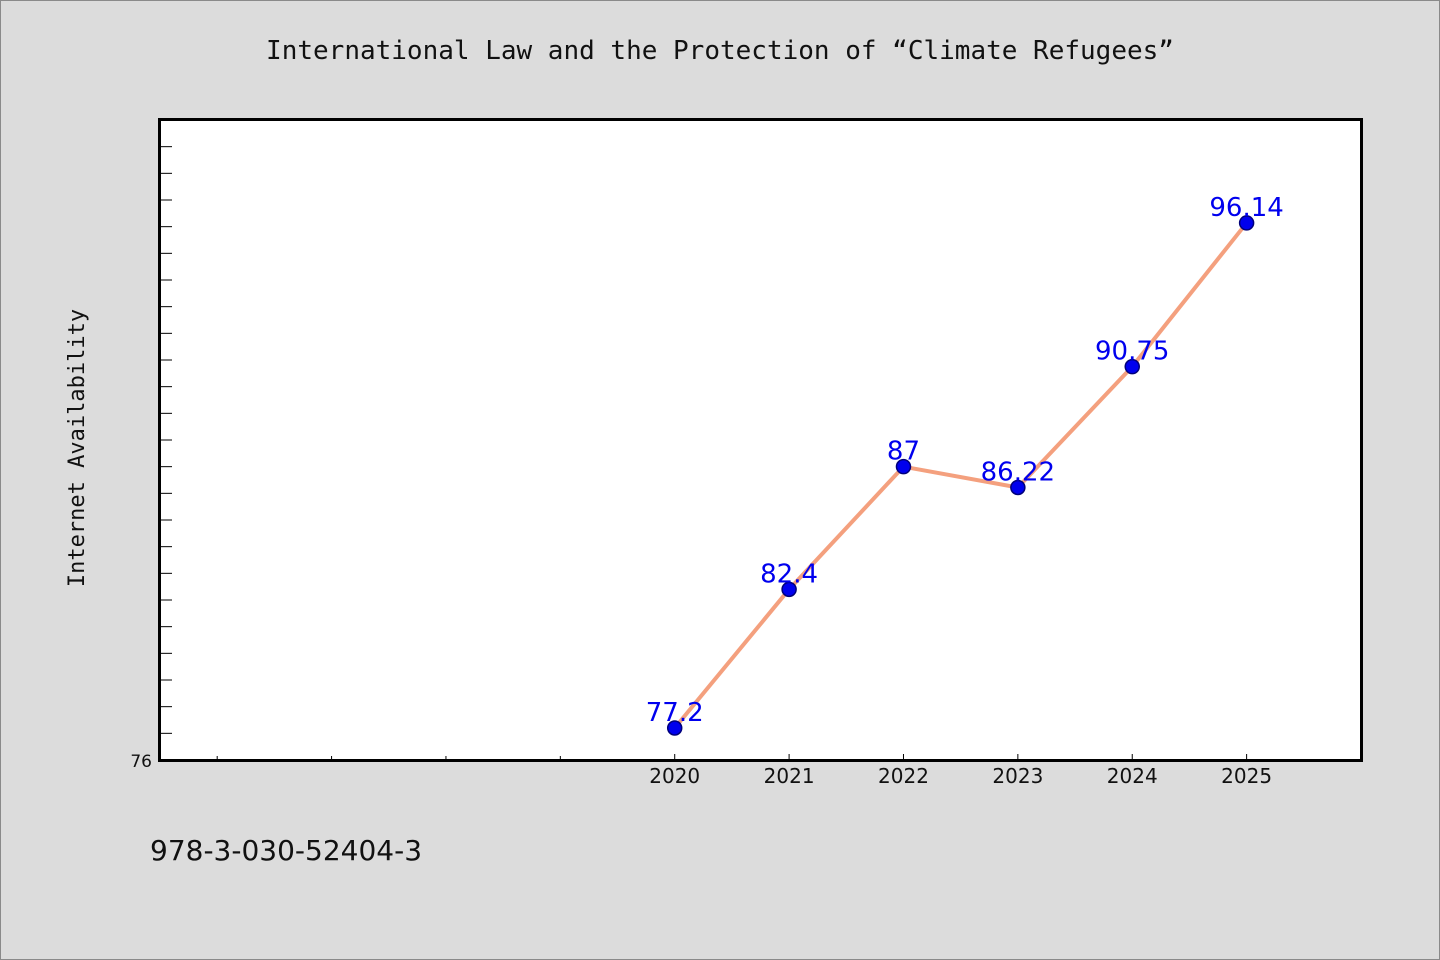 This screenshot has width=1440, height=960. I want to click on y-axis-label: Internet Availability, so click(77, 448).